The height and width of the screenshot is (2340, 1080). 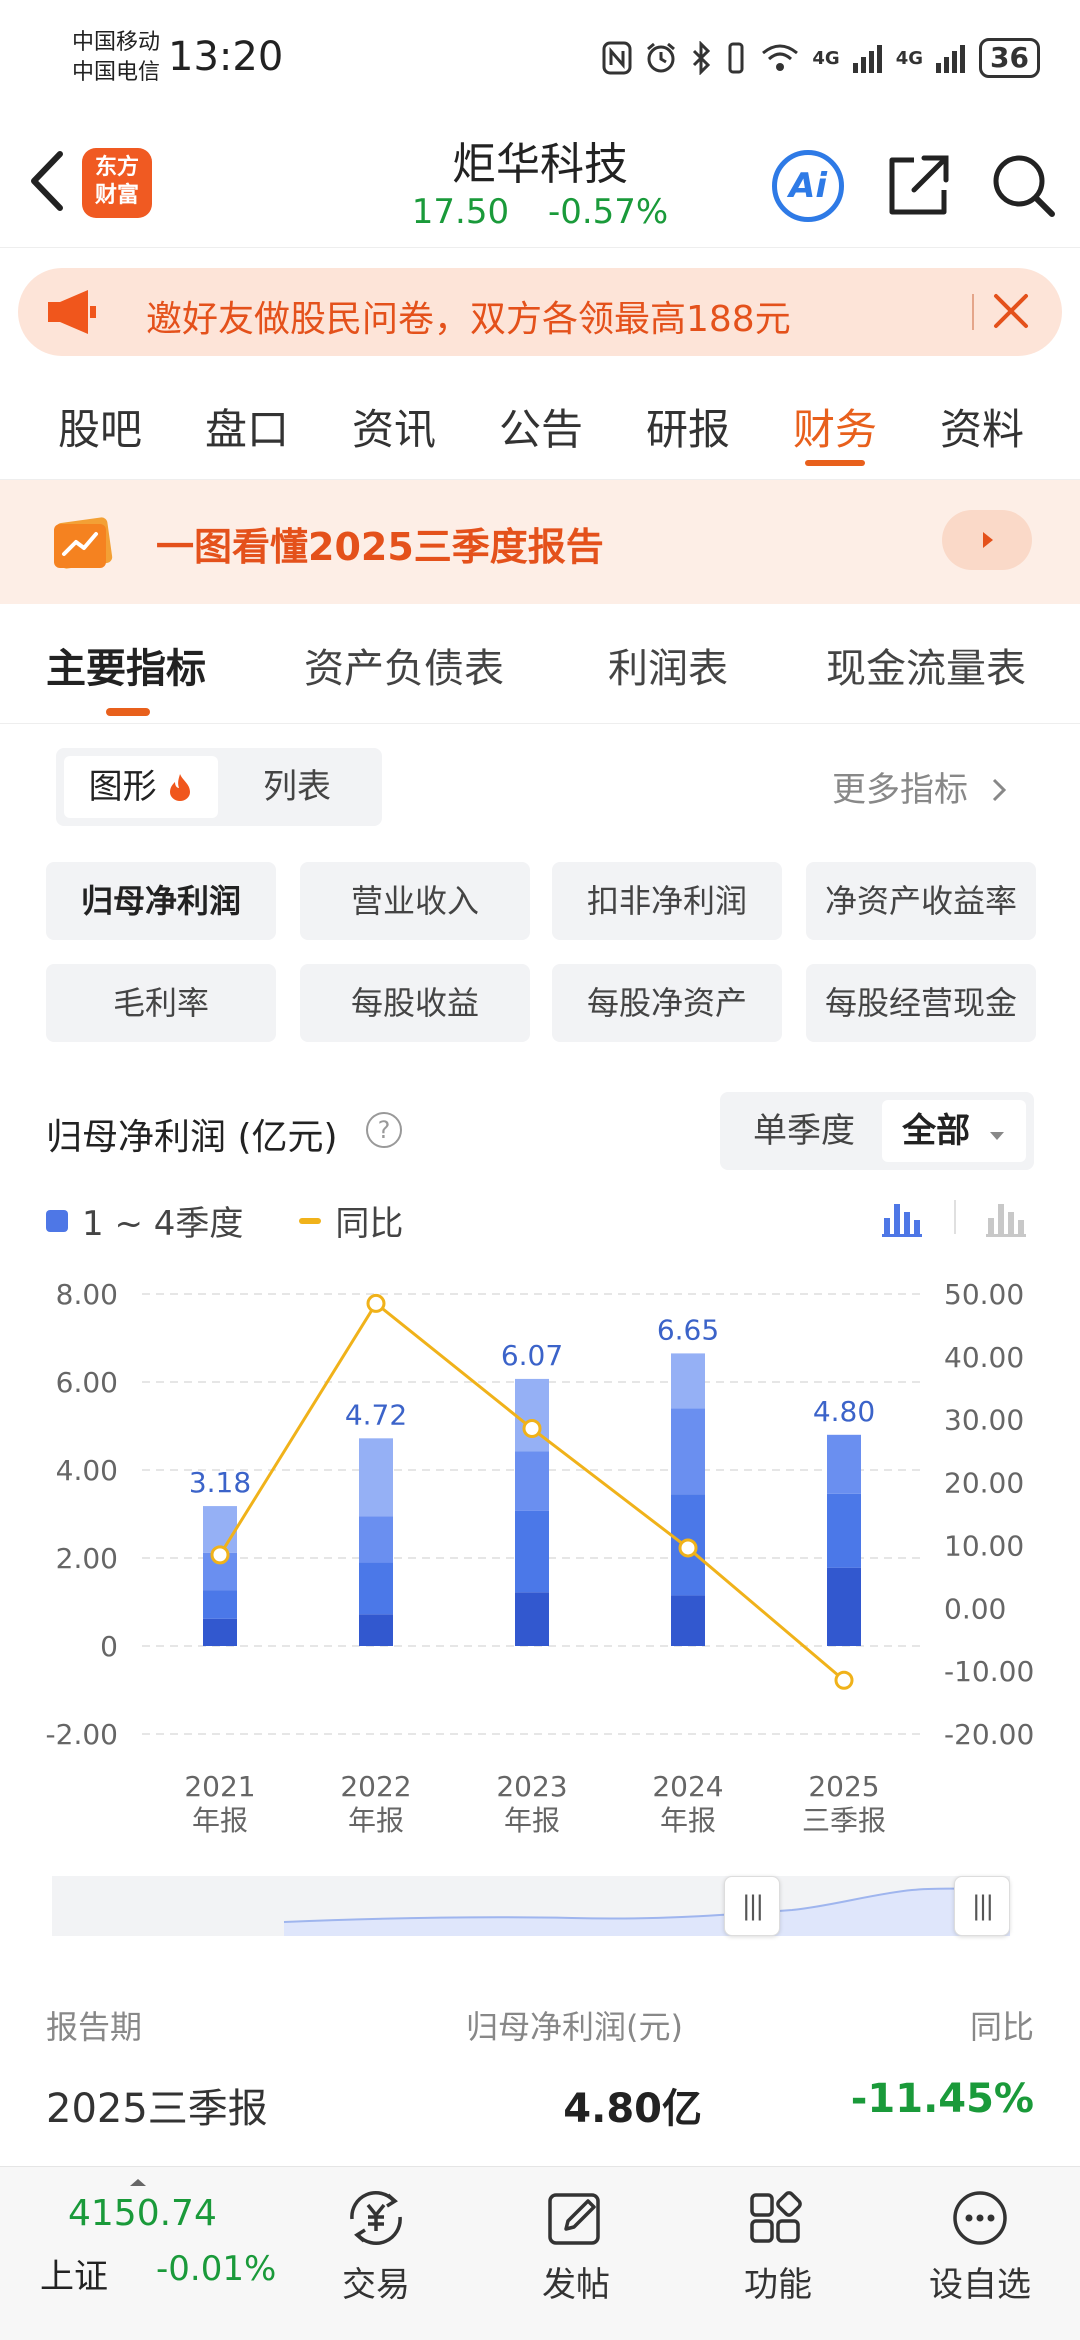 I want to click on slider-left-handle: |||, so click(x=752, y=1906).